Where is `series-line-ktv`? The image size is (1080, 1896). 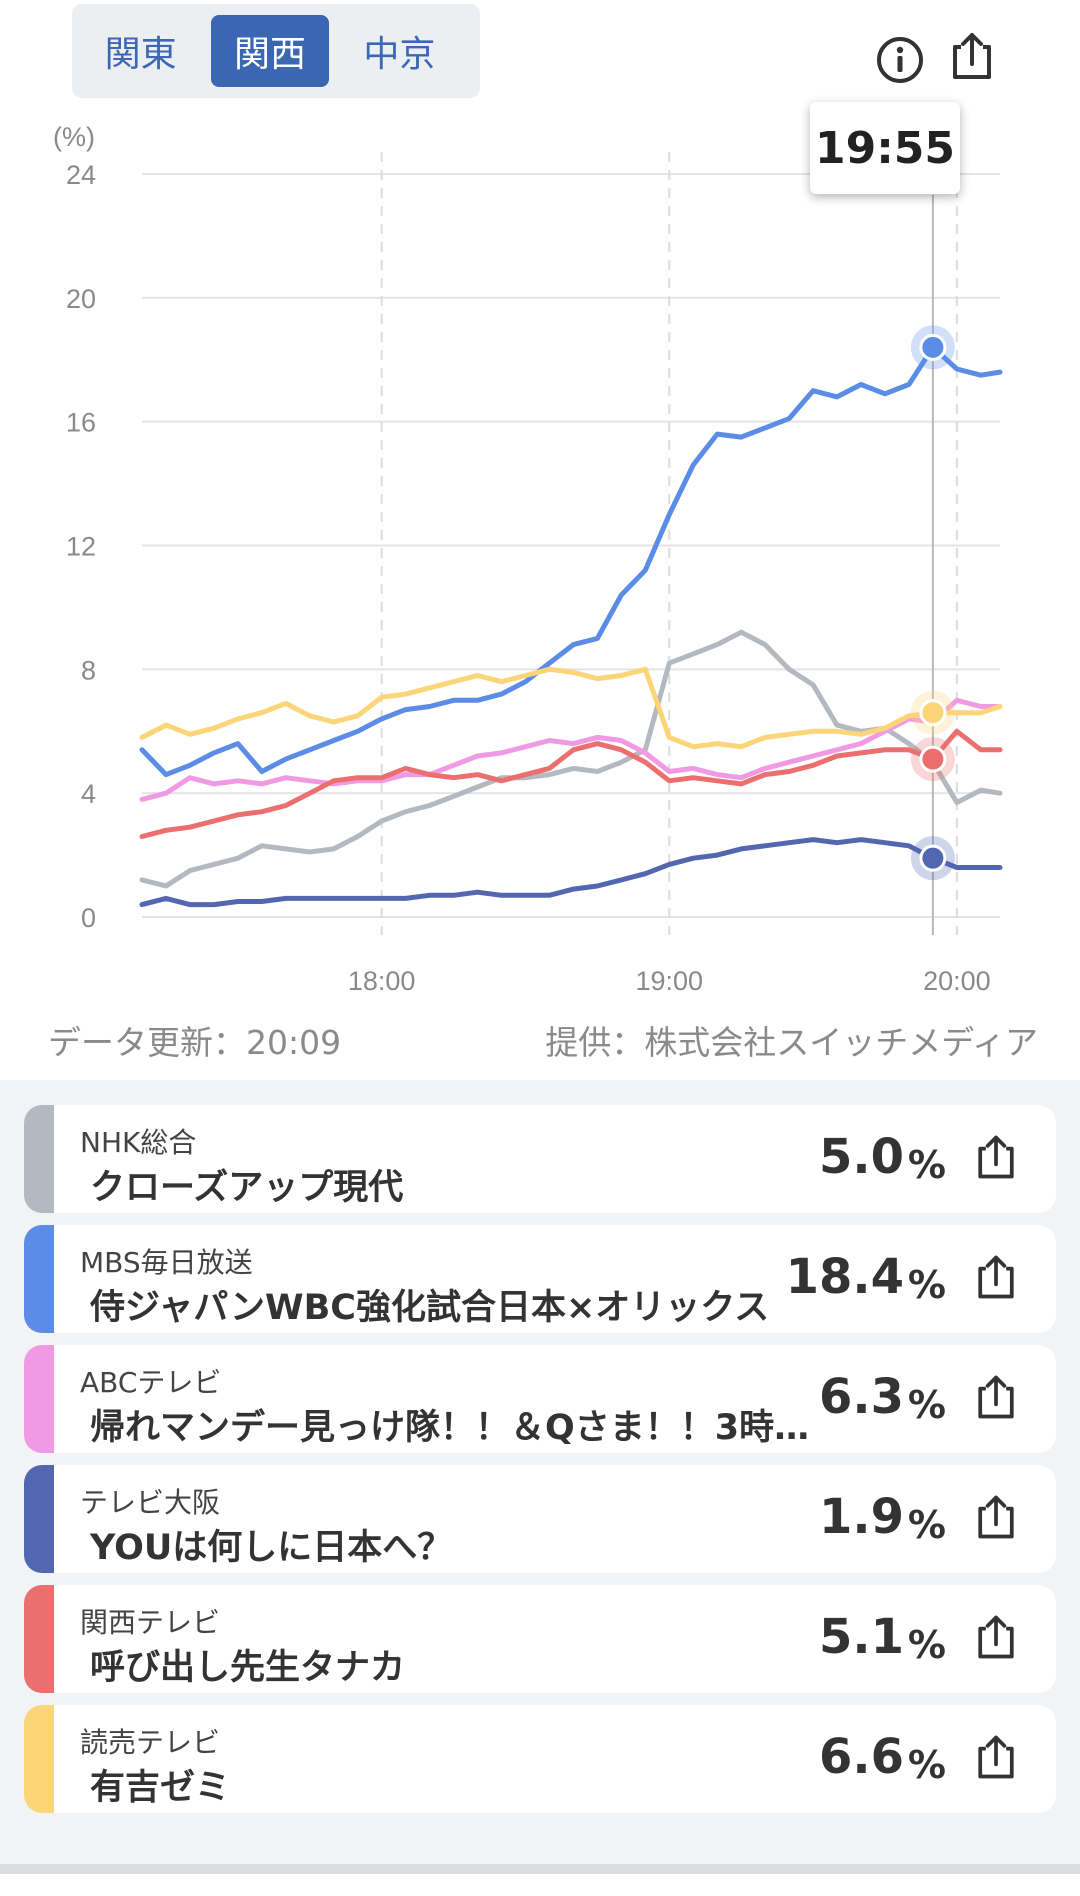
series-line-ktv is located at coordinates (571, 783).